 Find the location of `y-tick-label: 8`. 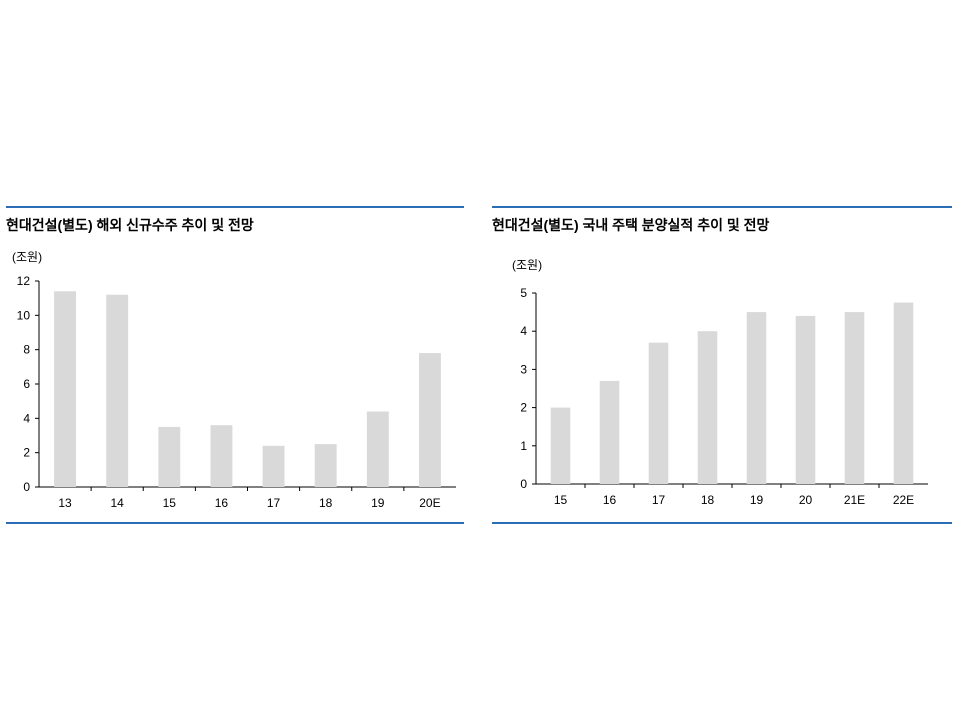

y-tick-label: 8 is located at coordinates (26, 350).